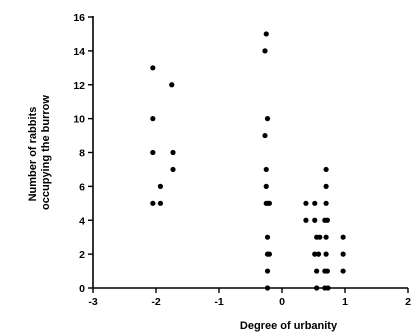 Image resolution: width=415 pixels, height=334 pixels. Describe the element at coordinates (155, 302) in the screenshot. I see `x-tick-label: -2` at that location.